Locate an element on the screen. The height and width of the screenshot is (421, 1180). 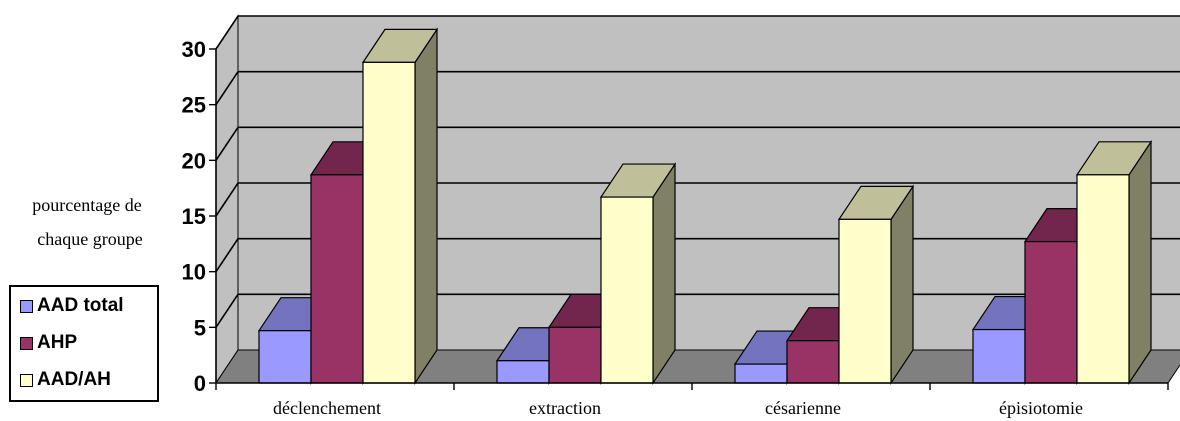
category-label-2: césarienne is located at coordinates (803, 408).